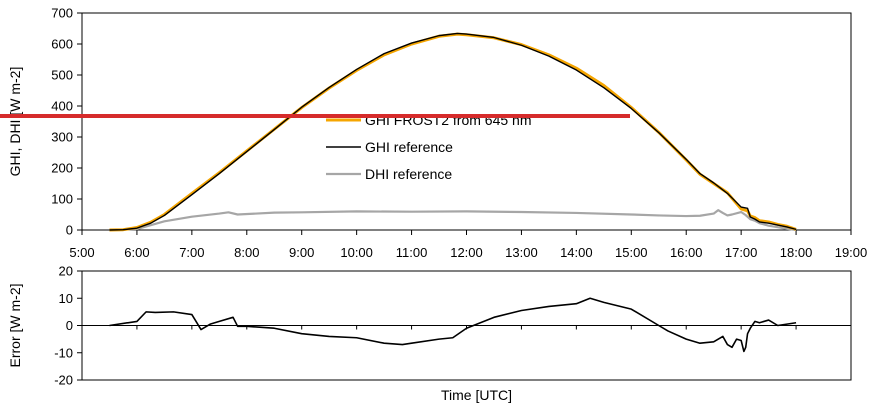 The height and width of the screenshot is (412, 869). I want to click on x-tick-label: 19:00, so click(851, 252).